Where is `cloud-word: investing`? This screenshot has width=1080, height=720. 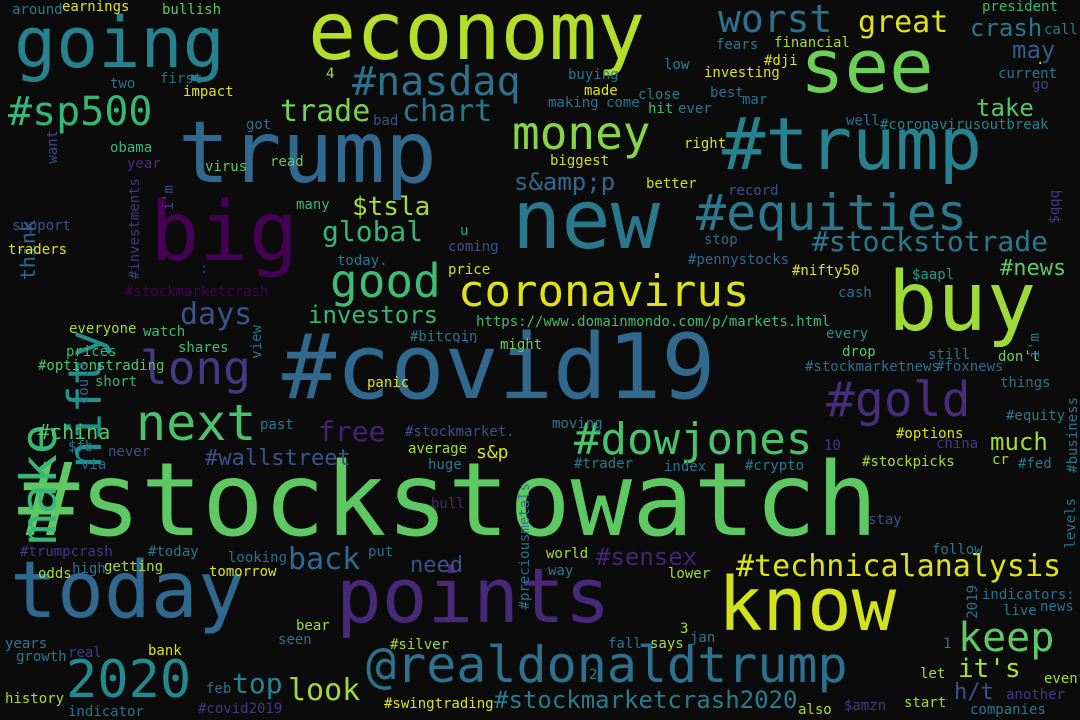
cloud-word: investing is located at coordinates (742, 73).